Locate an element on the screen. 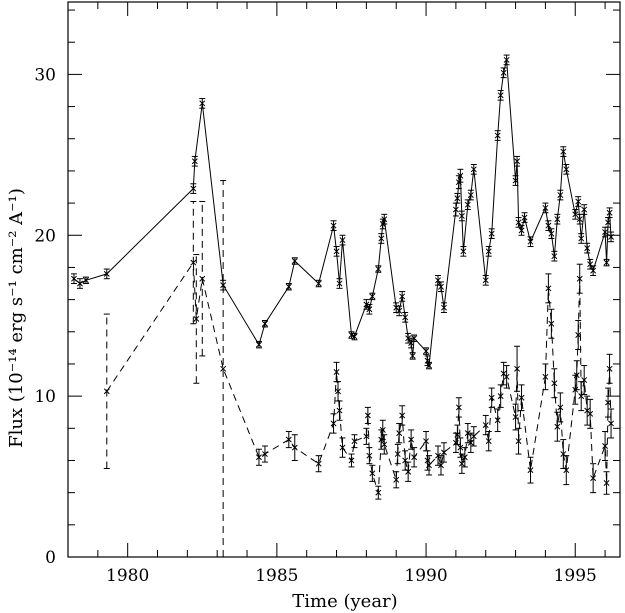  y-tick-label: 0 is located at coordinates (50, 558).